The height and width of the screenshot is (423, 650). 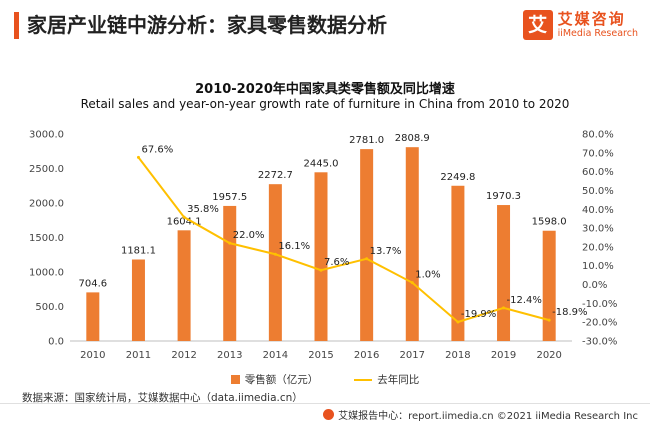 What do you see at coordinates (138, 300) in the screenshot?
I see `bar-2011` at bounding box center [138, 300].